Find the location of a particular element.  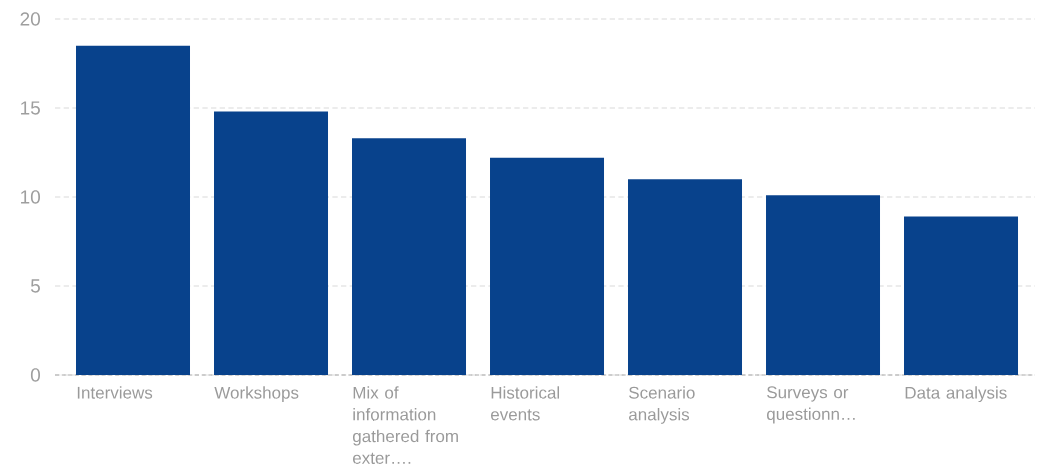

x-tick-label: Data analysis is located at coordinates (956, 394).